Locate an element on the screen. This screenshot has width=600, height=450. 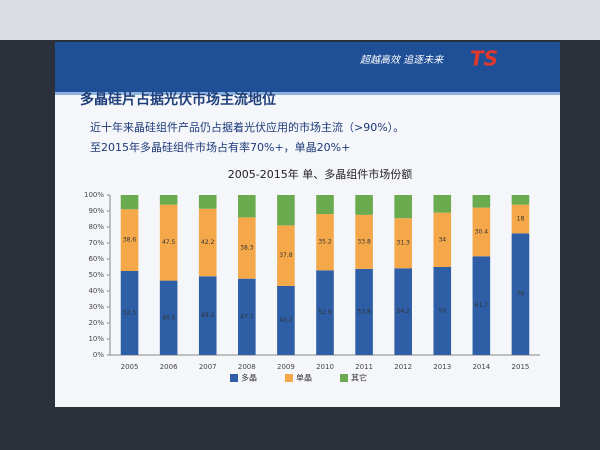
x-tick-label: 2013 is located at coordinates (442, 367).